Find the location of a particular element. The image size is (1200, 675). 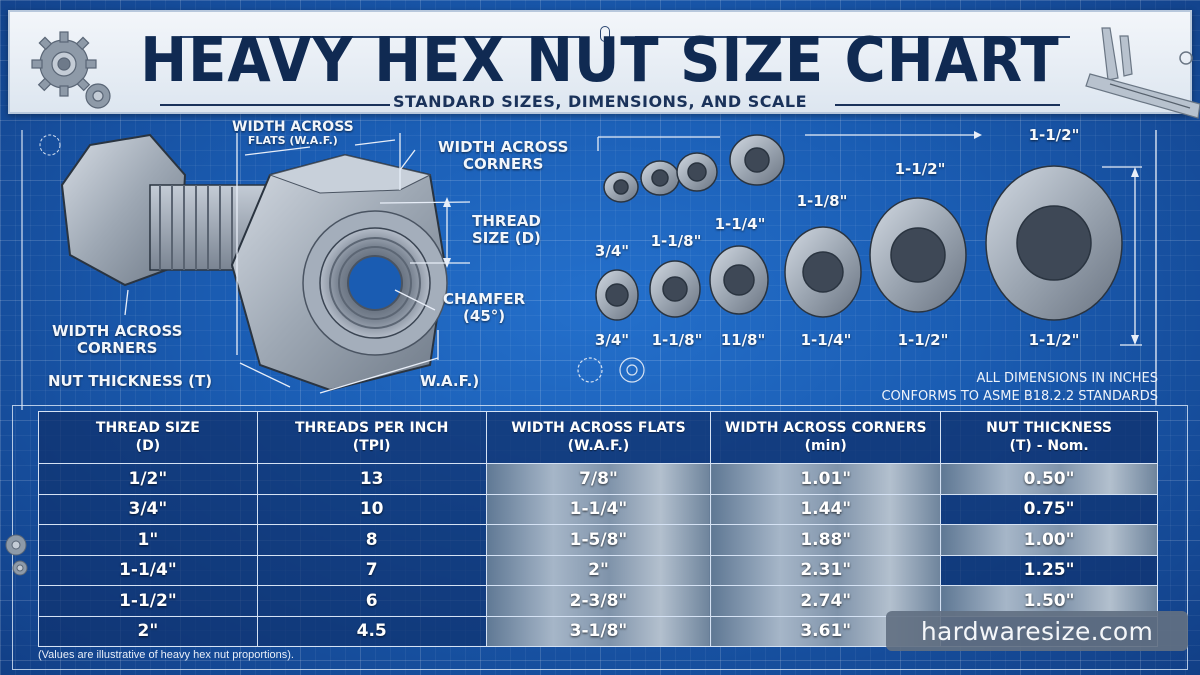

col-header-waf: WIDTH ACROSS FLATS (W.A.F.) is located at coordinates (598, 437).